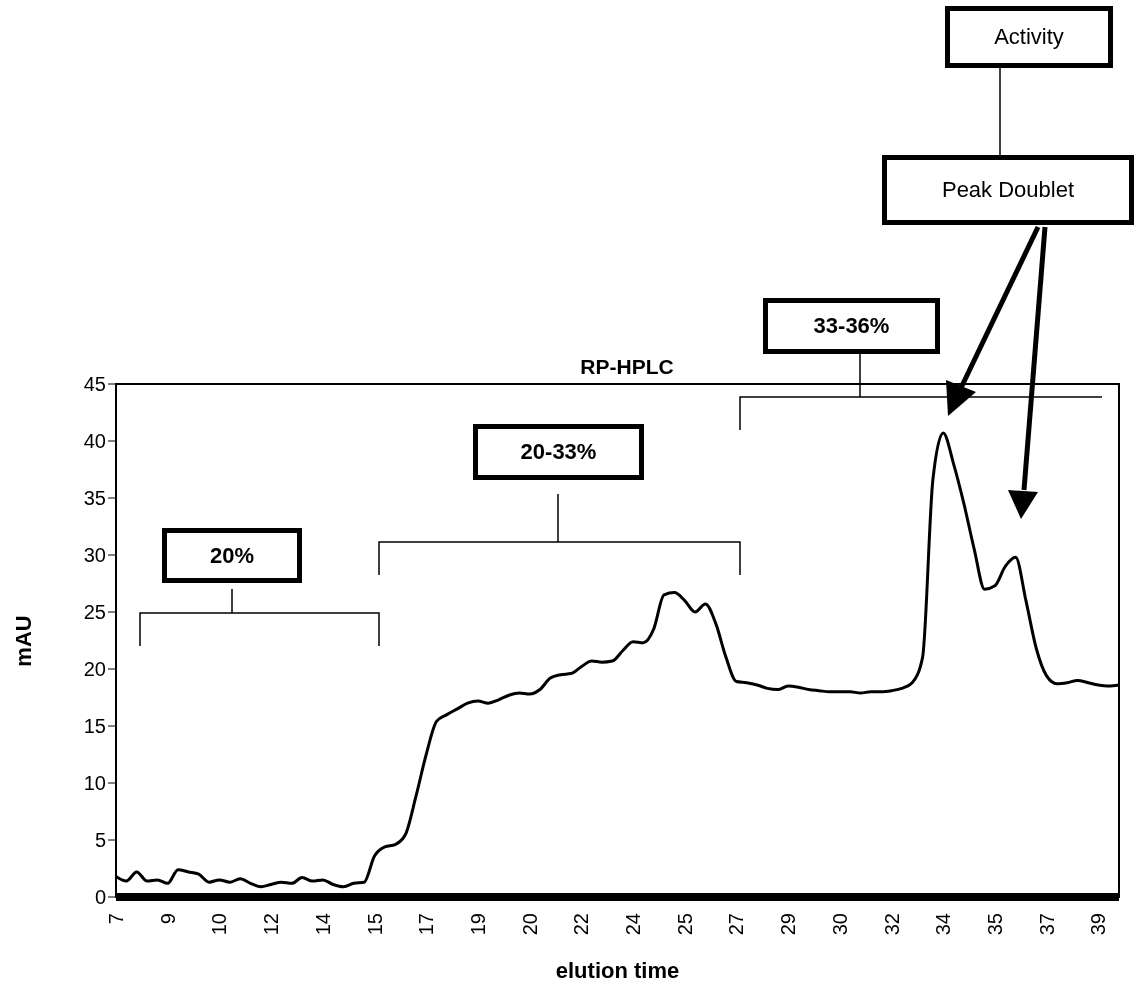 This screenshot has width=1138, height=998. Describe the element at coordinates (271, 924) in the screenshot. I see `x-tick-label: 12` at that location.